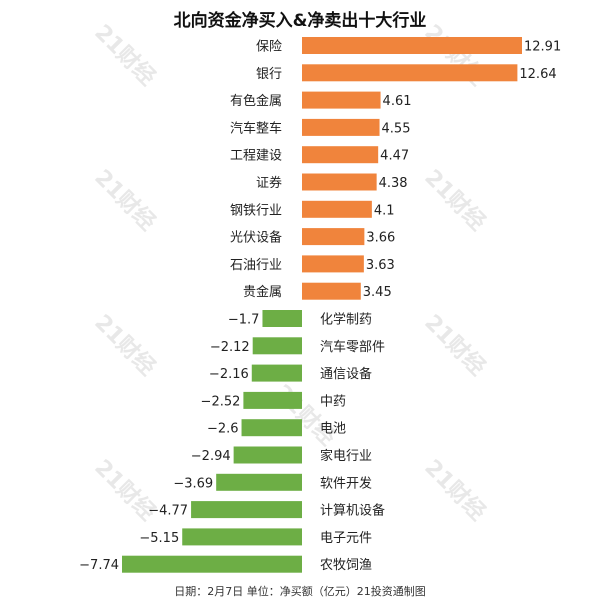  I want to click on value-label: 4.47, so click(394, 156).